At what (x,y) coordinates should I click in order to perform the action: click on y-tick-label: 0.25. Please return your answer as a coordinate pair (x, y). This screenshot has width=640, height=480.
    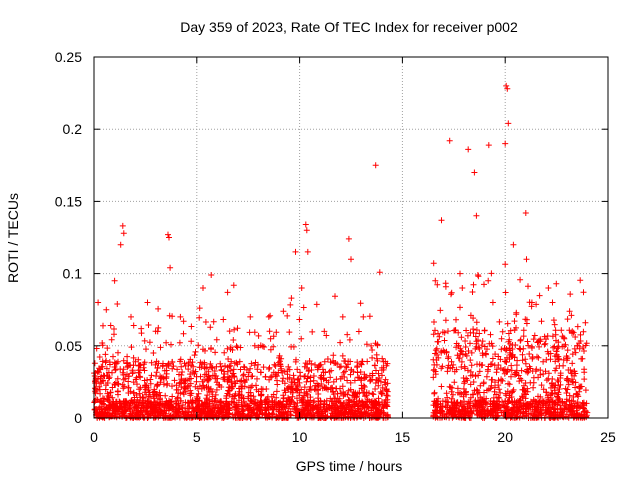
    Looking at the image, I should click on (68, 57).